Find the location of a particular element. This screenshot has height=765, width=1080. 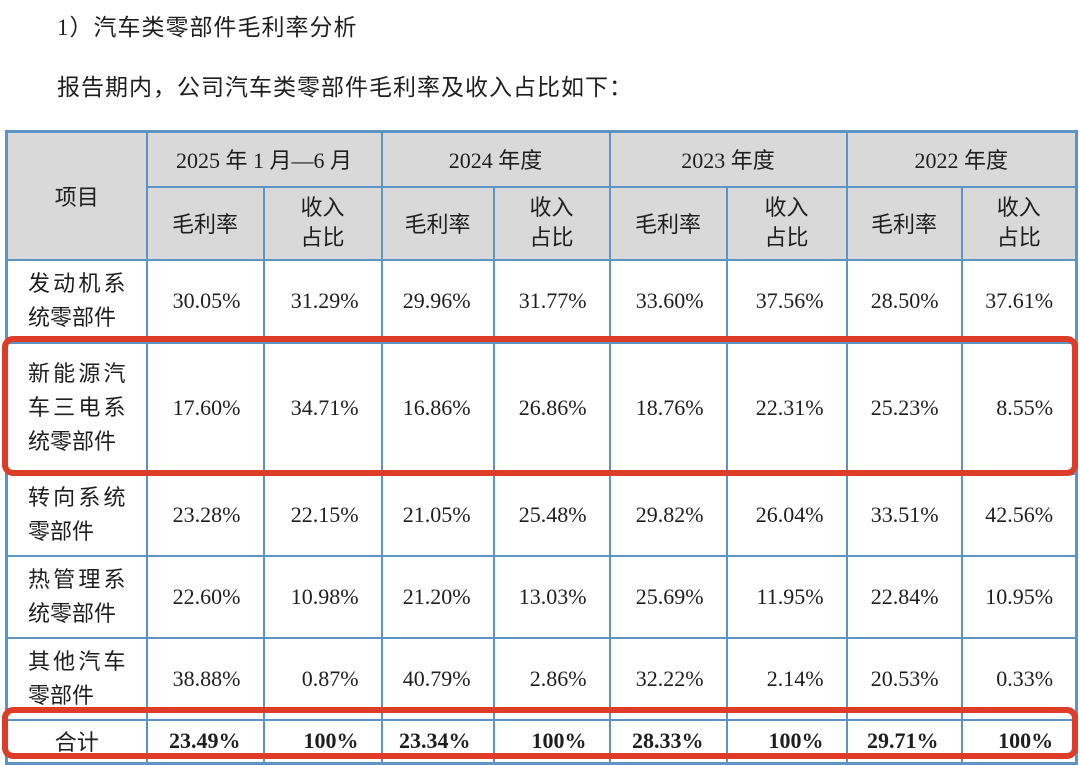

margin-cell: 21.05% is located at coordinates (437, 514).